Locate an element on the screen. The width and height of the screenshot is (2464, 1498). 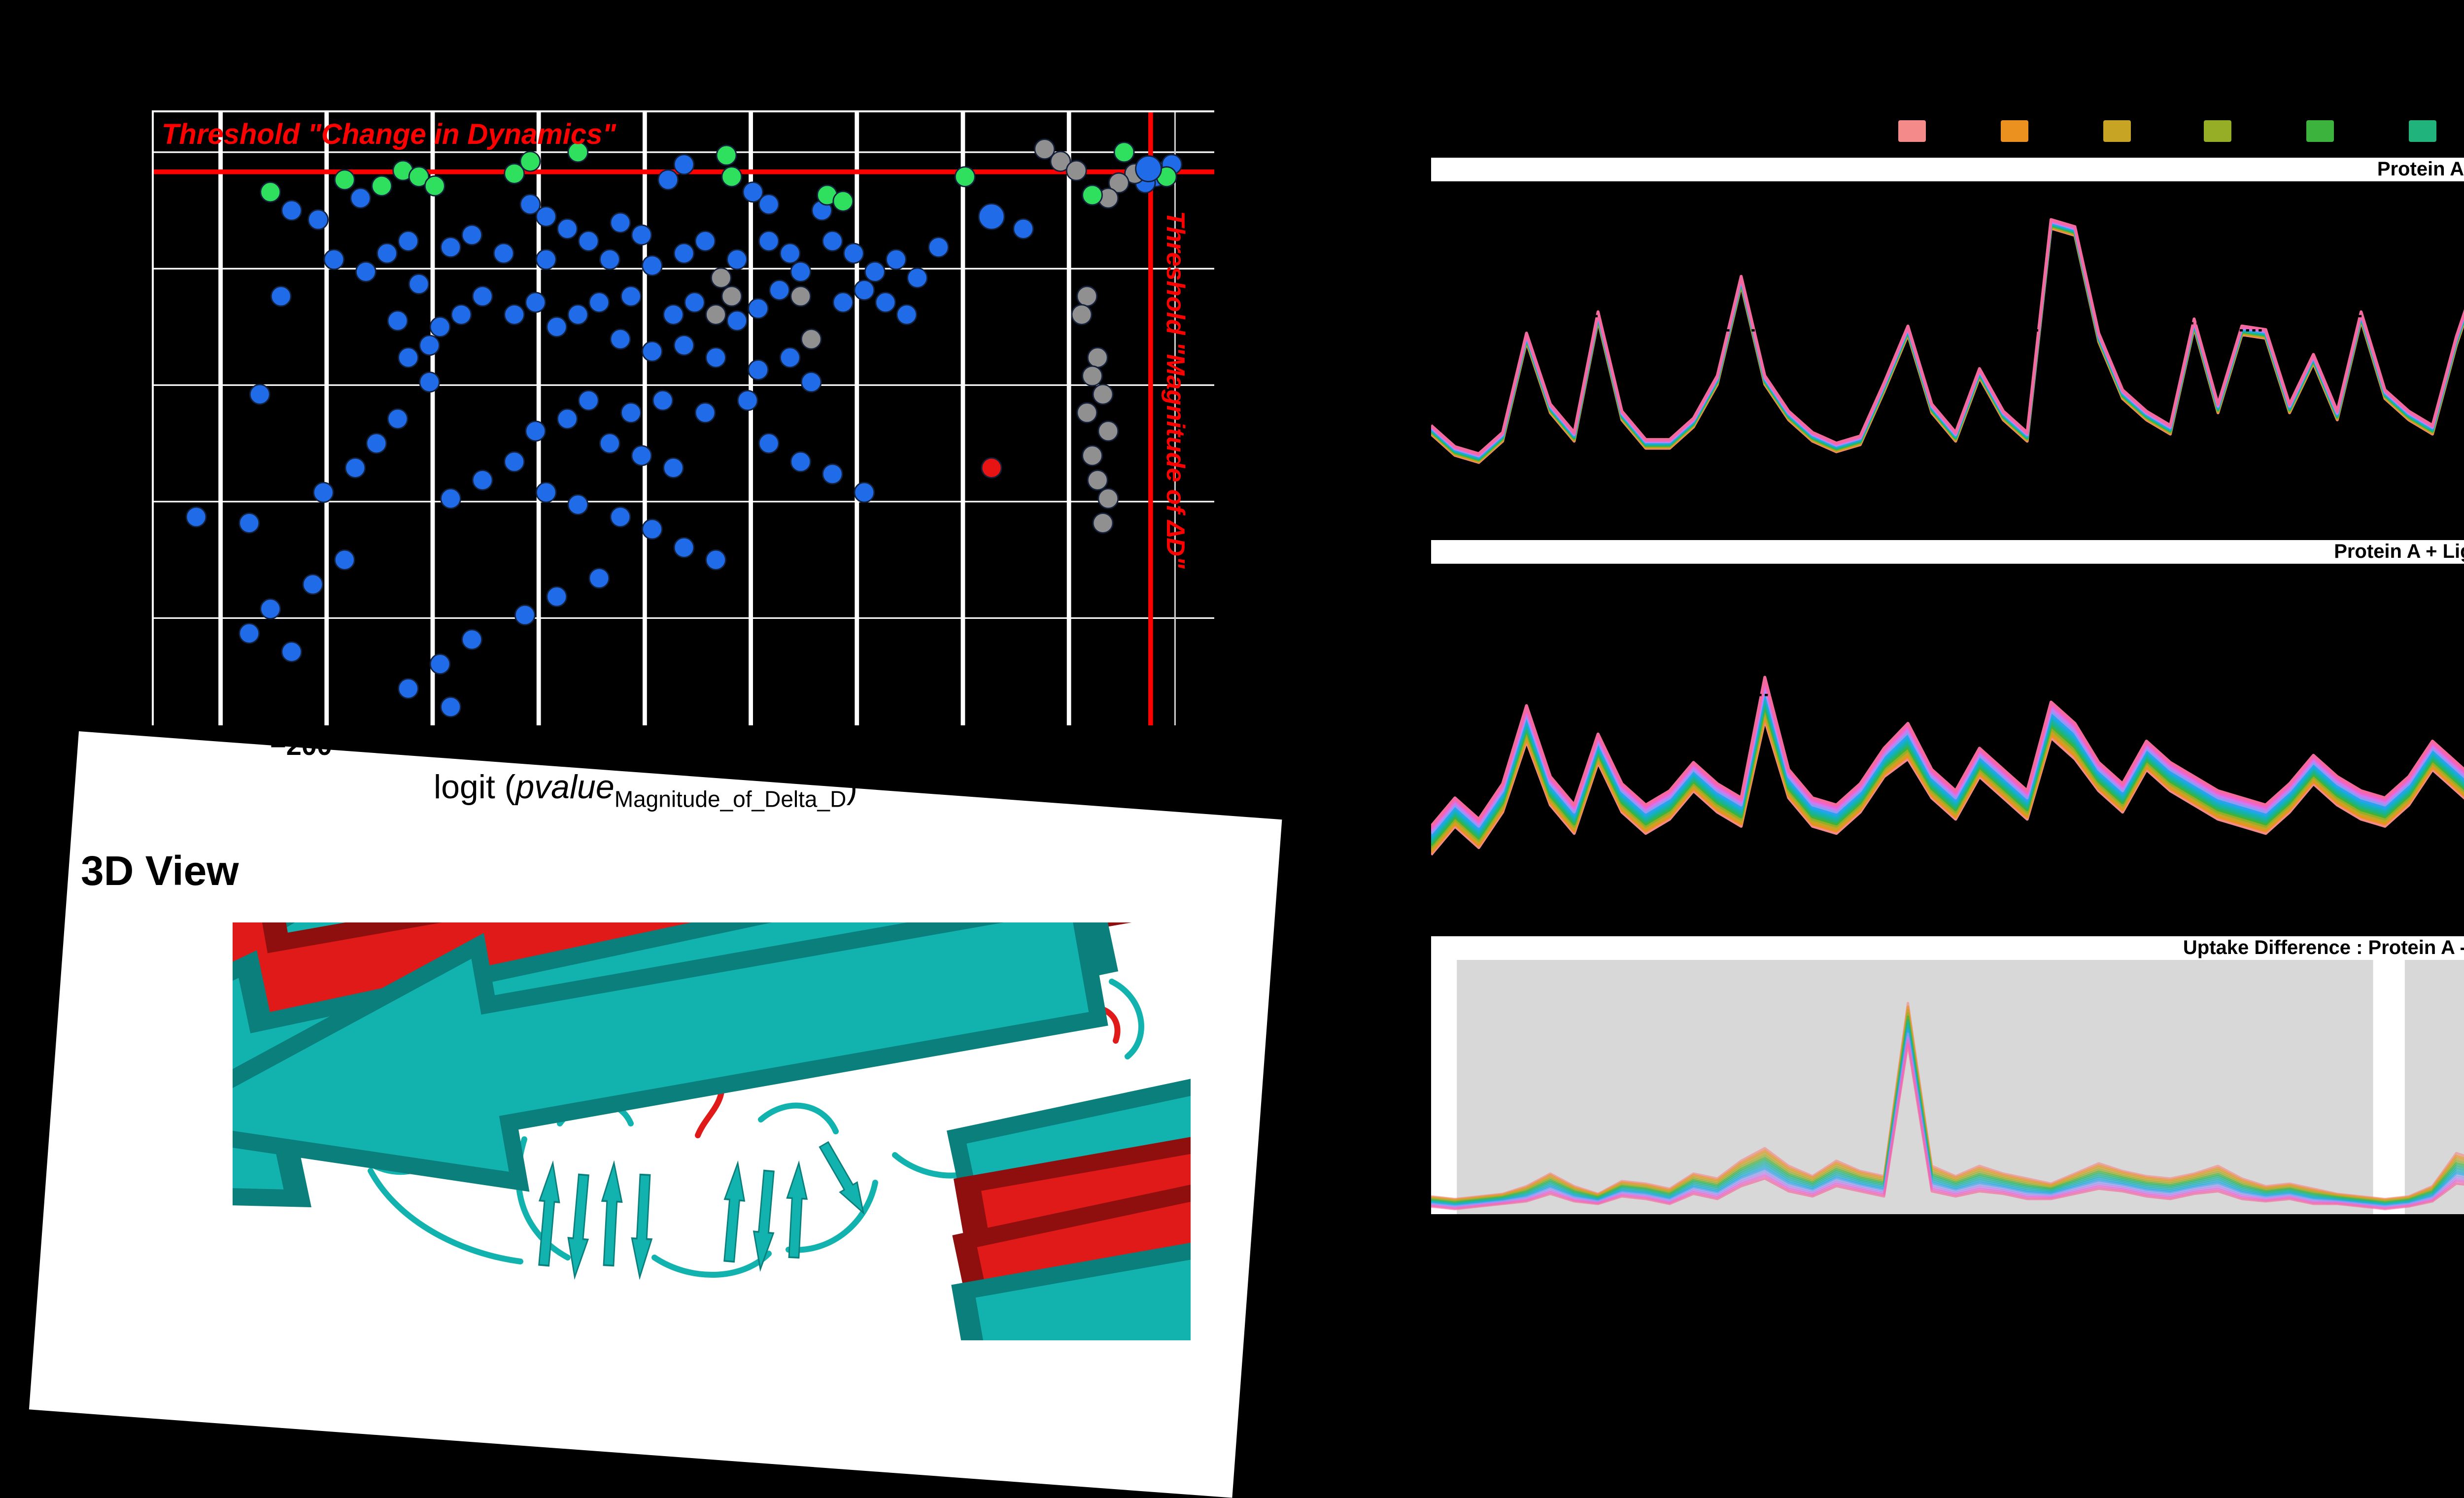
uptake-chart-protein-a-svg is located at coordinates (1947, 358).